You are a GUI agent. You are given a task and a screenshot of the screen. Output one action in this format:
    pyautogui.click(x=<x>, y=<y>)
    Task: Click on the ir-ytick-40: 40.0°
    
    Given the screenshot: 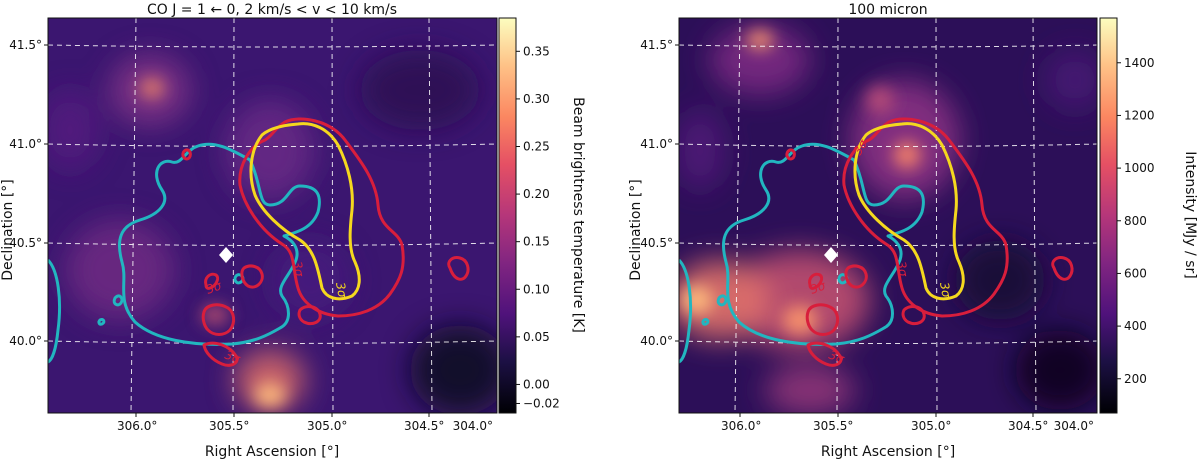 What is the action you would take?
    pyautogui.click(x=656, y=341)
    